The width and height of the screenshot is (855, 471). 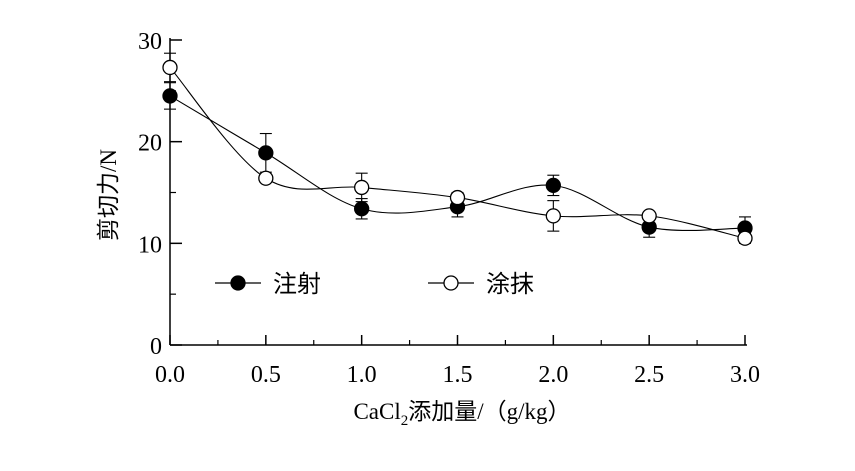 I want to click on x-tick-label: 2.5, so click(x=649, y=375).